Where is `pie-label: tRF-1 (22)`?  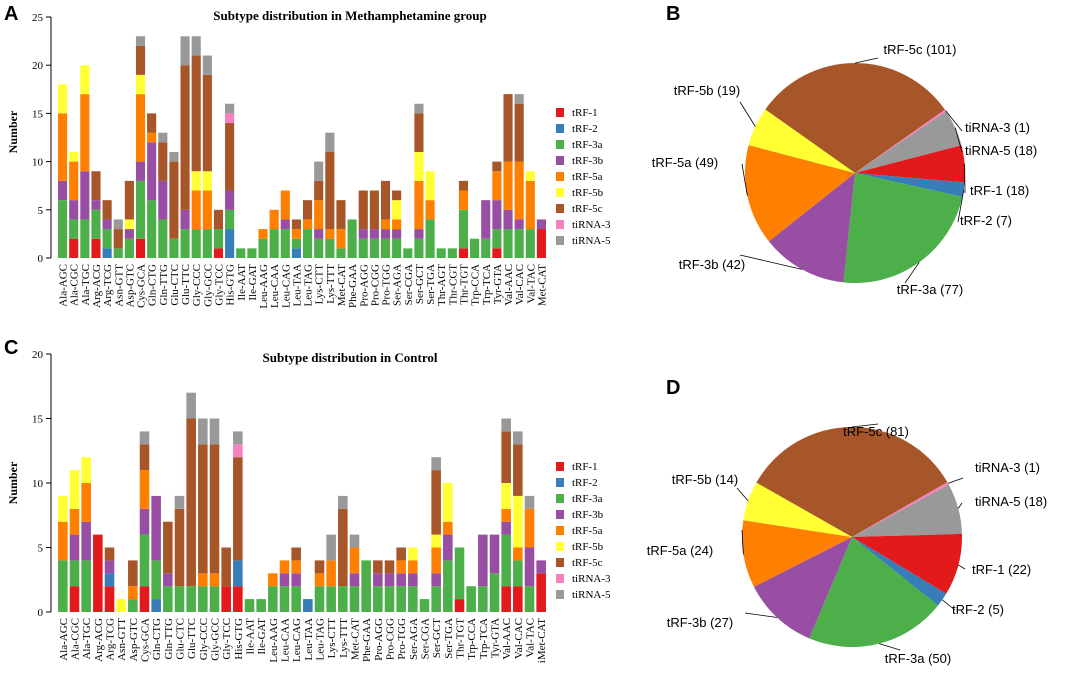 pie-label: tRF-1 (22) is located at coordinates (1001, 569).